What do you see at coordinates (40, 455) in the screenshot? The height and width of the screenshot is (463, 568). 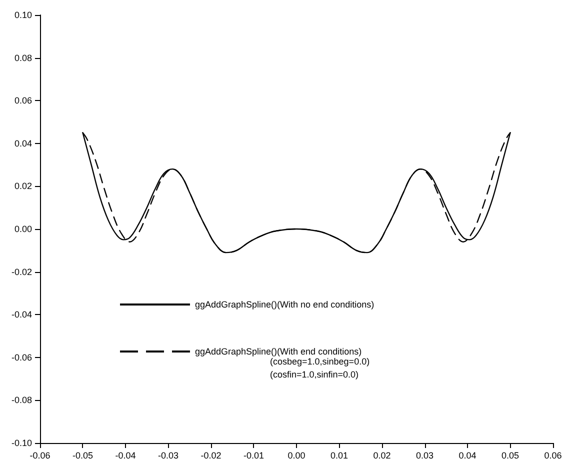 I see `x-tick-label: -0.06` at bounding box center [40, 455].